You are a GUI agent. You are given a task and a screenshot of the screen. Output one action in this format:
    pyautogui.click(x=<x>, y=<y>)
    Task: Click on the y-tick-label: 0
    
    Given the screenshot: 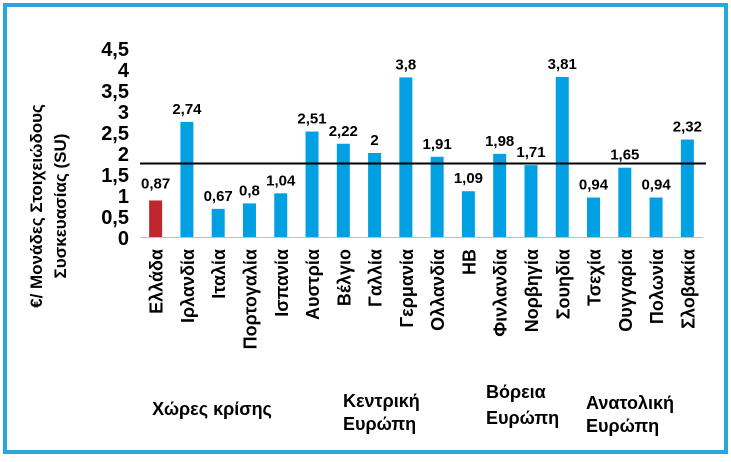 What is the action you would take?
    pyautogui.click(x=123, y=239)
    